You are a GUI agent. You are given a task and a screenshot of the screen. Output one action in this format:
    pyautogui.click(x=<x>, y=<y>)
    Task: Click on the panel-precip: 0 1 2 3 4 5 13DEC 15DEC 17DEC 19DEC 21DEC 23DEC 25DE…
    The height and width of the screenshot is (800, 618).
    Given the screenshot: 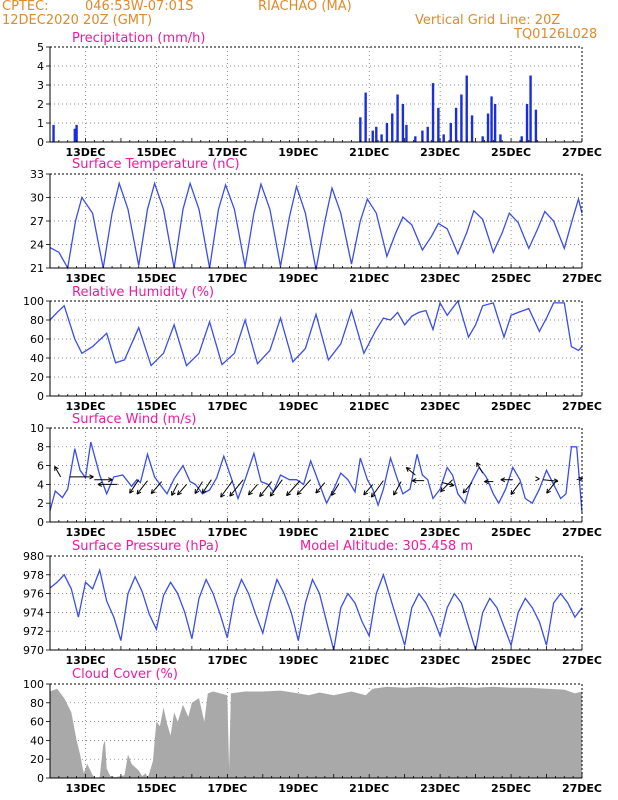 What is the action you would take?
    pyautogui.click(x=319, y=95)
    